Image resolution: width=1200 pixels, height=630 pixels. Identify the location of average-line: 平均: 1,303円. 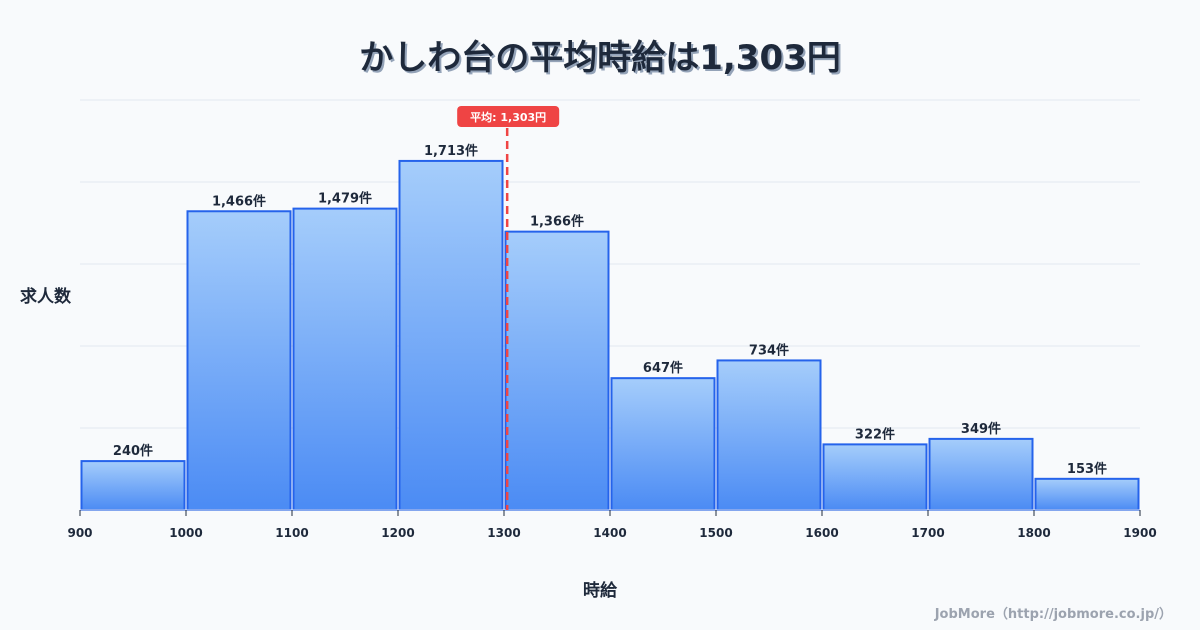
(508, 308).